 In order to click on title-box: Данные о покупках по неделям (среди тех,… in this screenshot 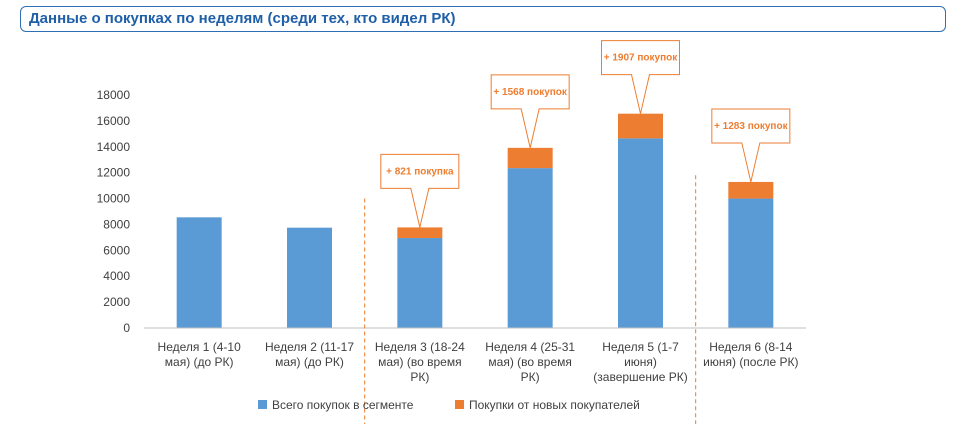, I will do `click(483, 19)`.